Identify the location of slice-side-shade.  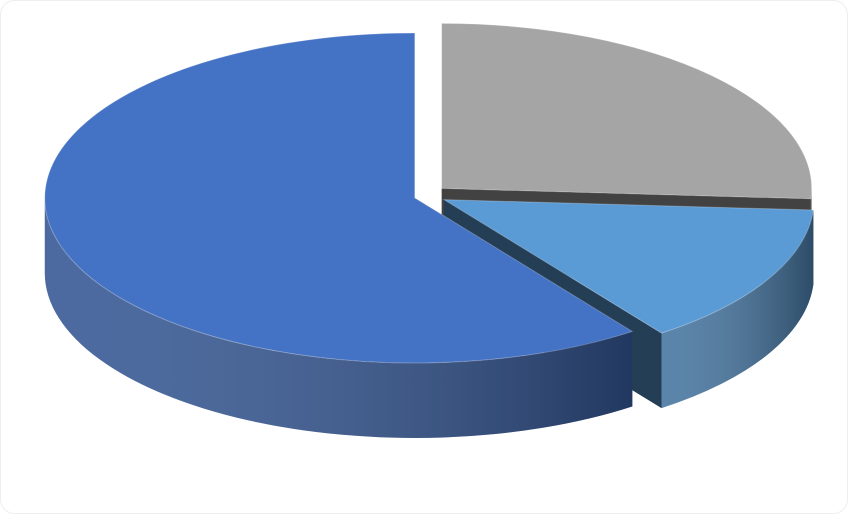
(737, 309).